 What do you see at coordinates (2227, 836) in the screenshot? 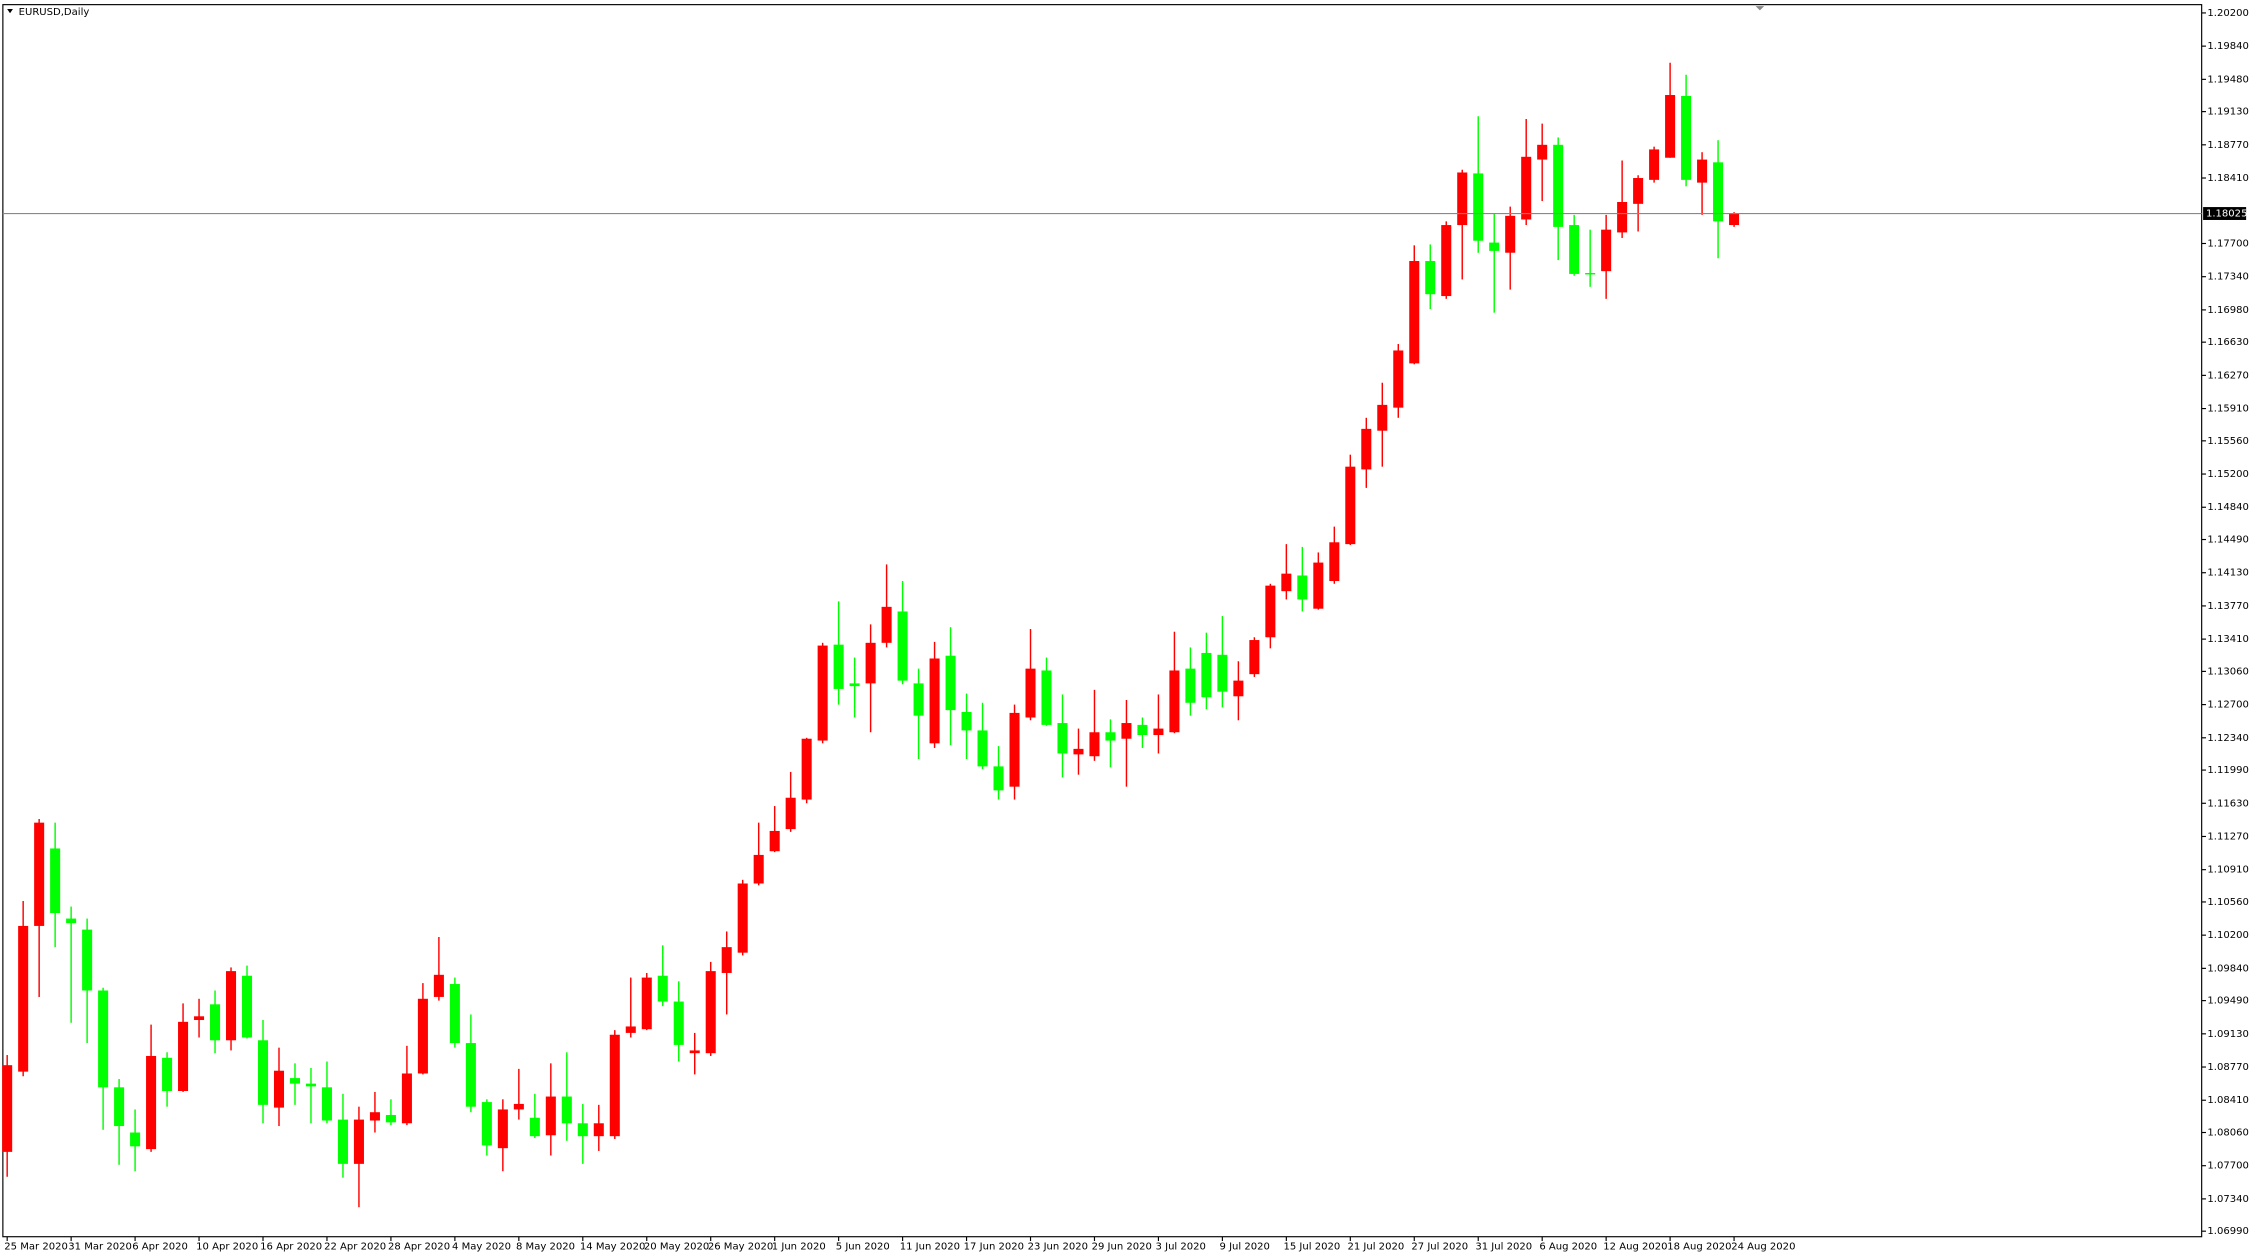
I see `y-tick-label: 1.11270` at bounding box center [2227, 836].